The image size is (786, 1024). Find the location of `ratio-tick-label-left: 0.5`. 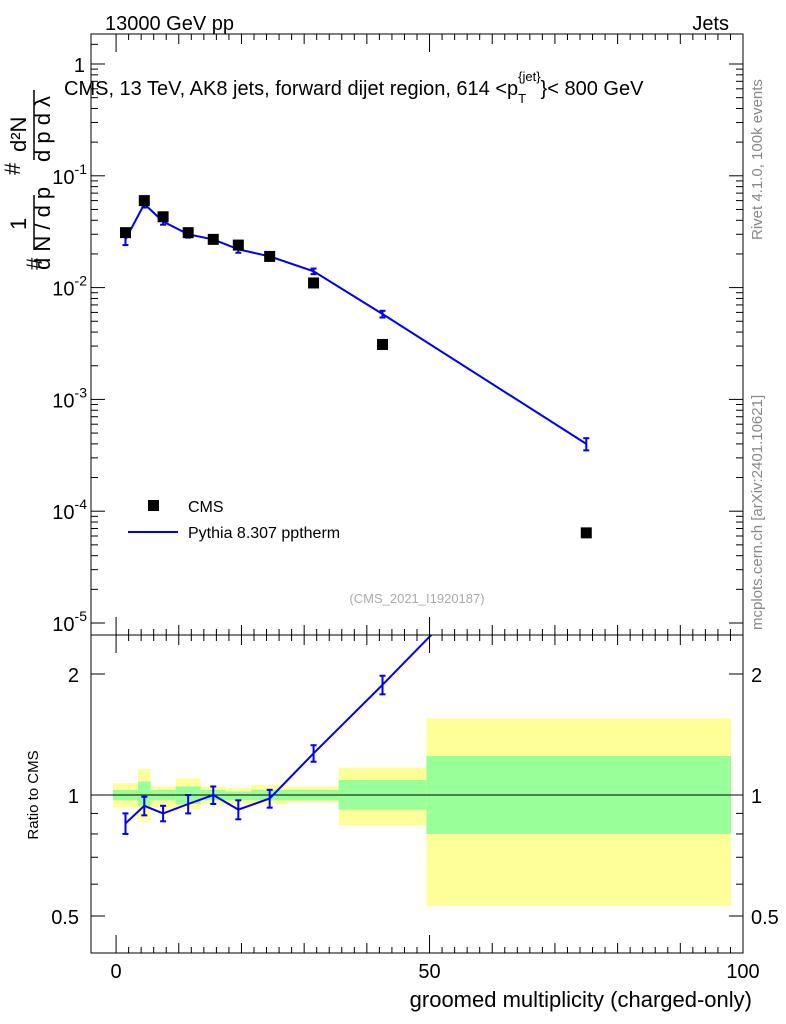

ratio-tick-label-left: 0.5 is located at coordinates (65, 918).